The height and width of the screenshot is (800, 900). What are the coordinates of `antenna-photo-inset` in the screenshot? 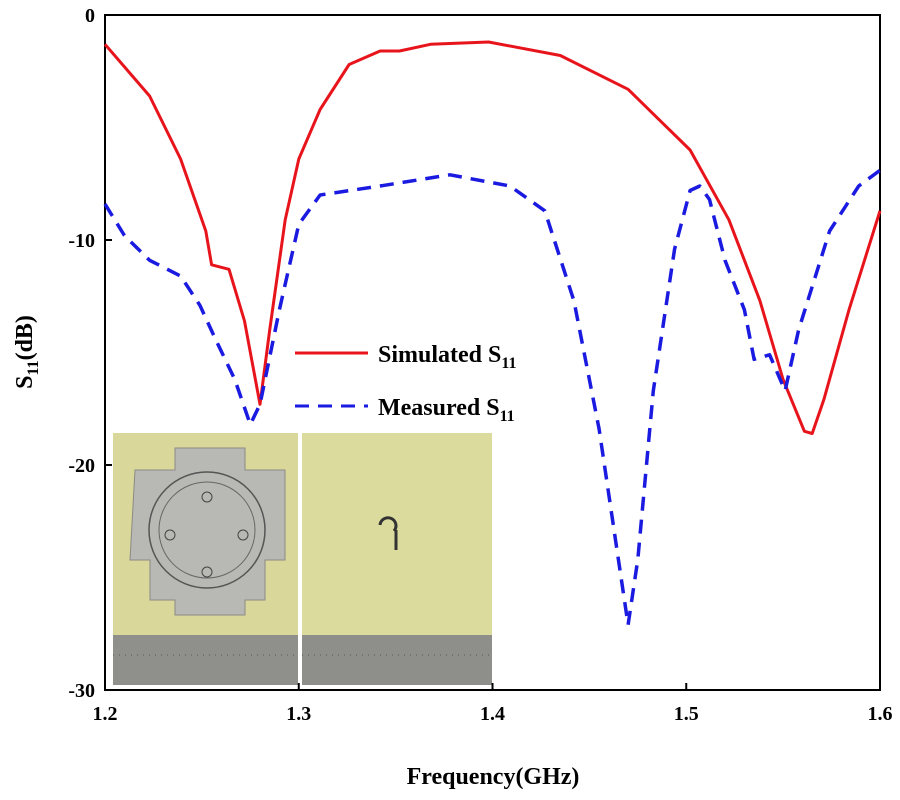 It's located at (302, 559).